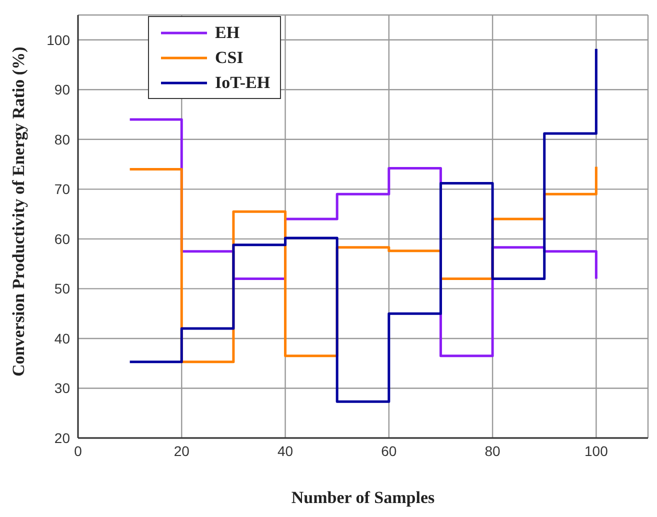 The width and height of the screenshot is (657, 517). What do you see at coordinates (62, 288) in the screenshot?
I see `y-tick-label: 50` at bounding box center [62, 288].